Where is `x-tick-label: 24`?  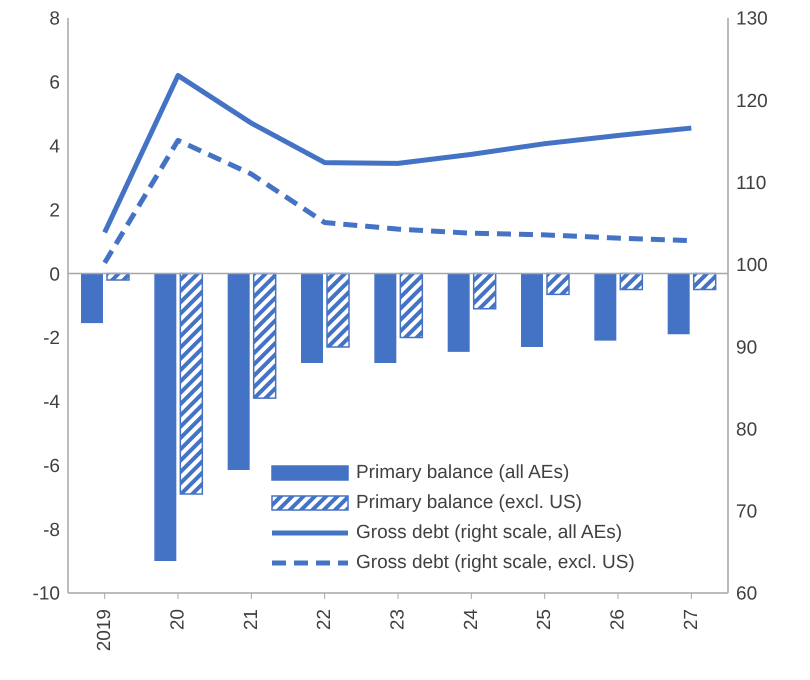
x-tick-label: 24 is located at coordinates (471, 619).